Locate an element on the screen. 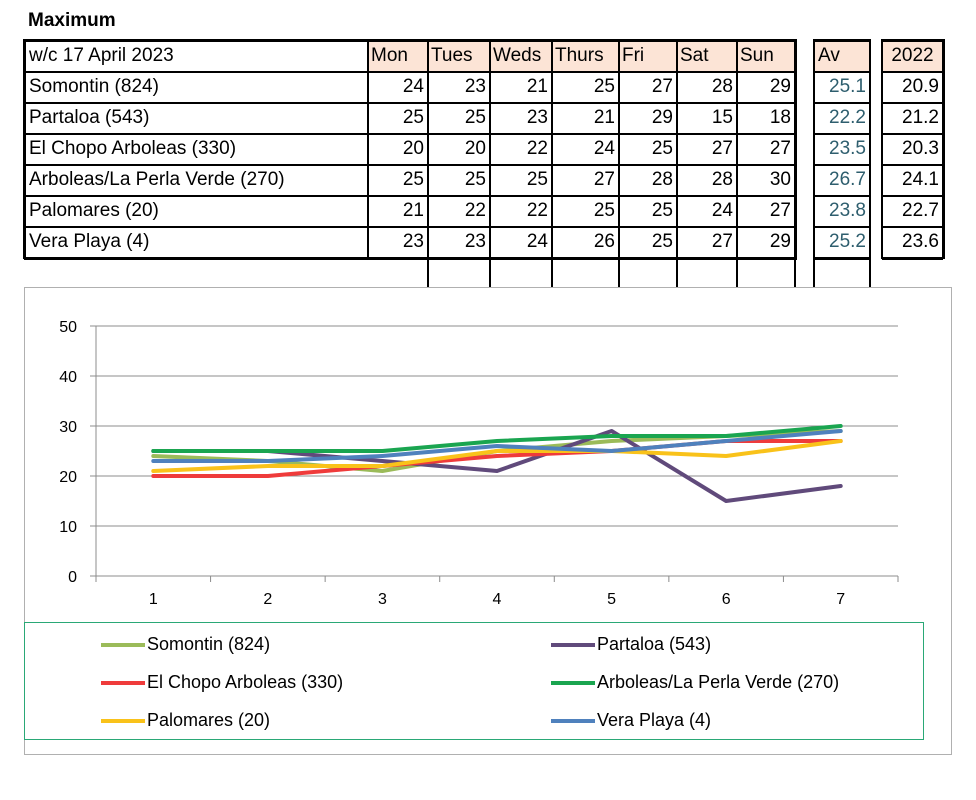 The width and height of the screenshot is (976, 800). x-tick-label: 7 is located at coordinates (840, 599).